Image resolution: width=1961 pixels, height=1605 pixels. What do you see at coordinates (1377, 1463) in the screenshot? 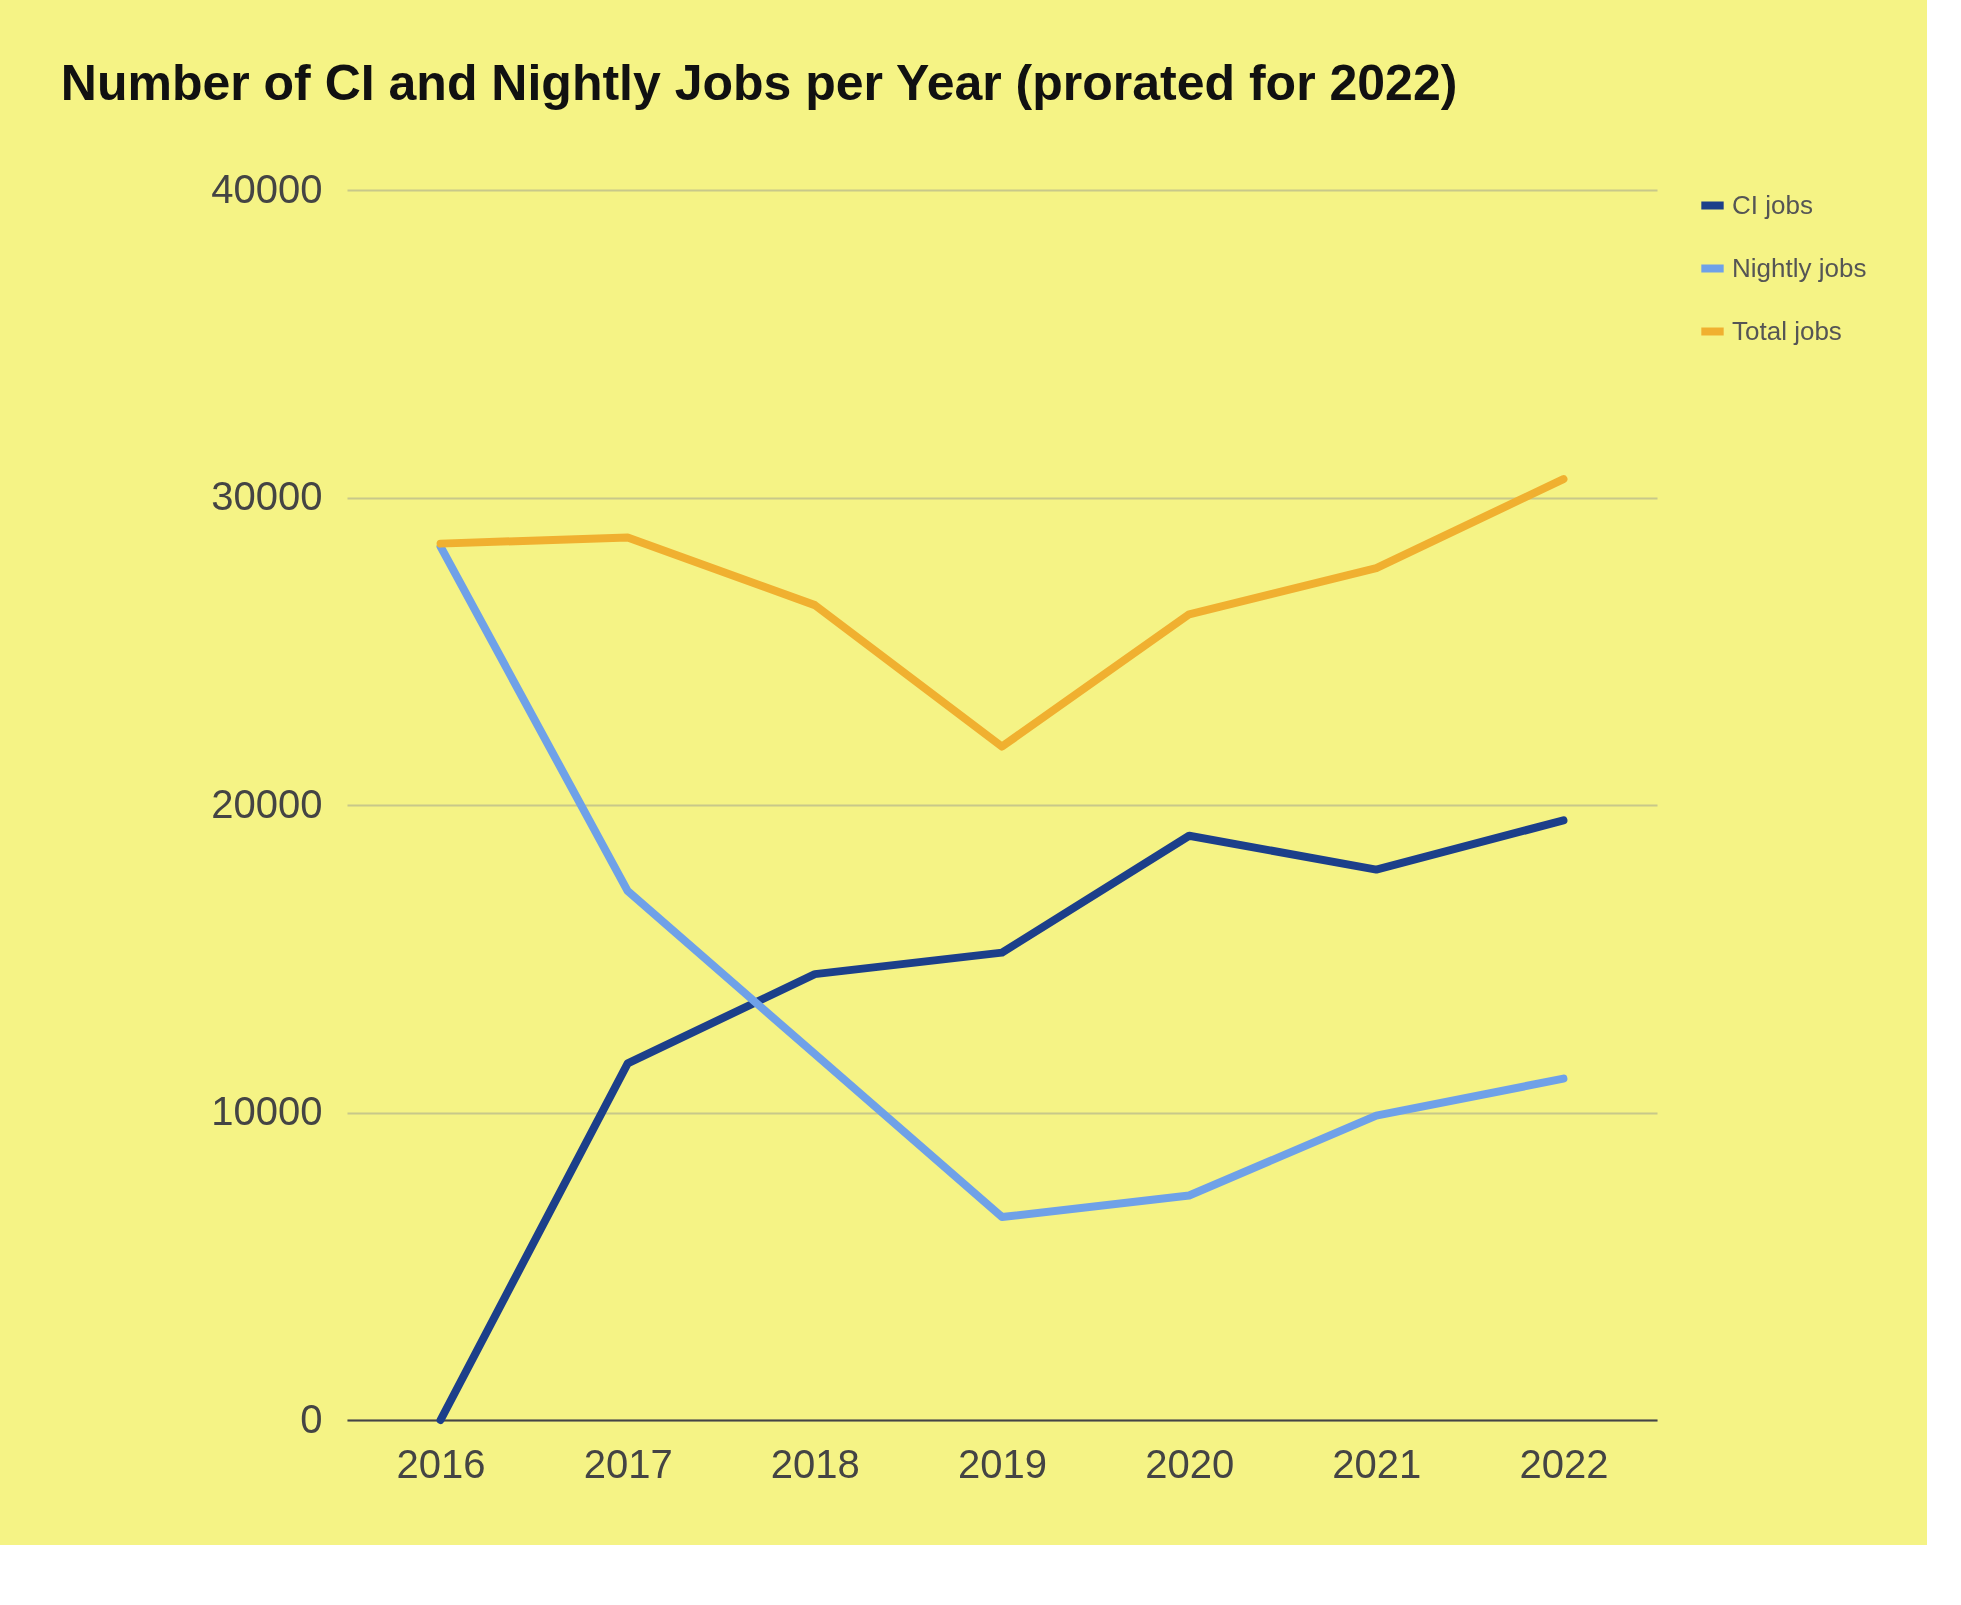
I see `x-tick-label: 2021` at bounding box center [1377, 1463].